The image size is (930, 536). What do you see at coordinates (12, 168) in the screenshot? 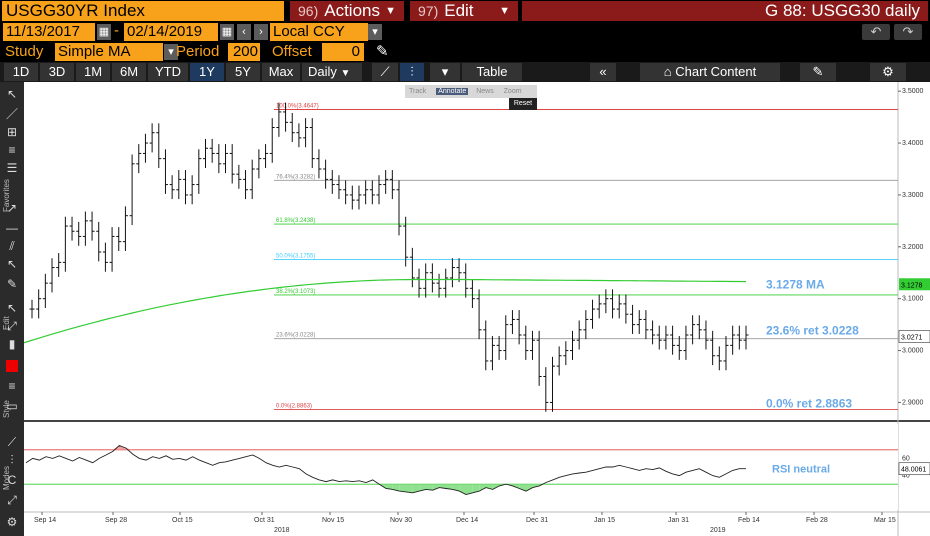
I see `fib-levels-icon: ☰` at bounding box center [12, 168].